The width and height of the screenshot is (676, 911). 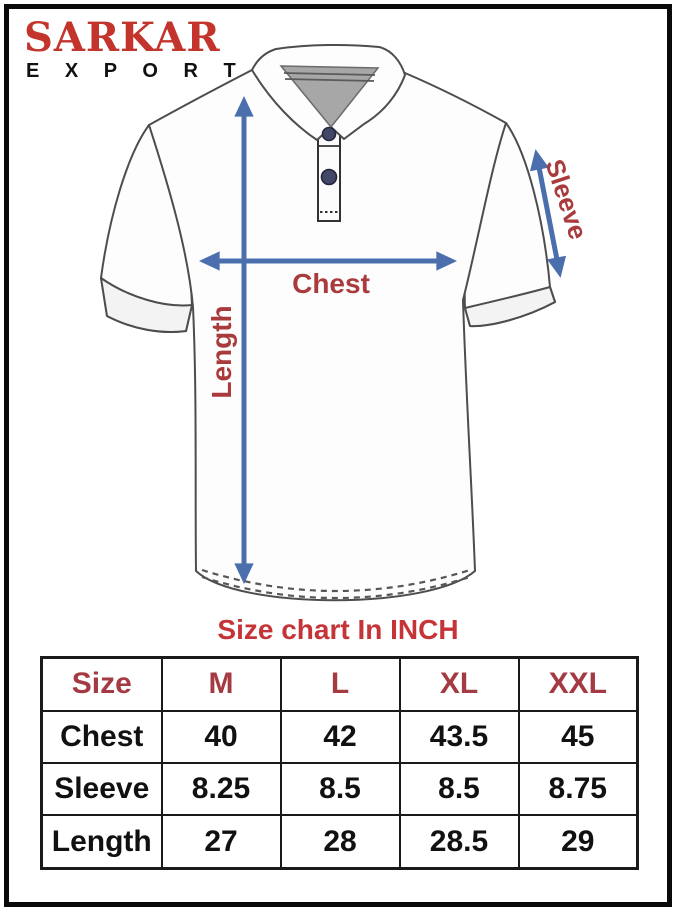 I want to click on length-l-value: 28, so click(x=340, y=842).